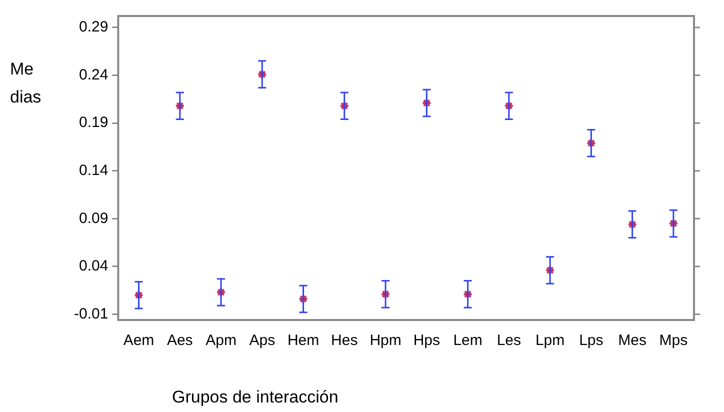  I want to click on x-tick-label: Hem, so click(303, 341).